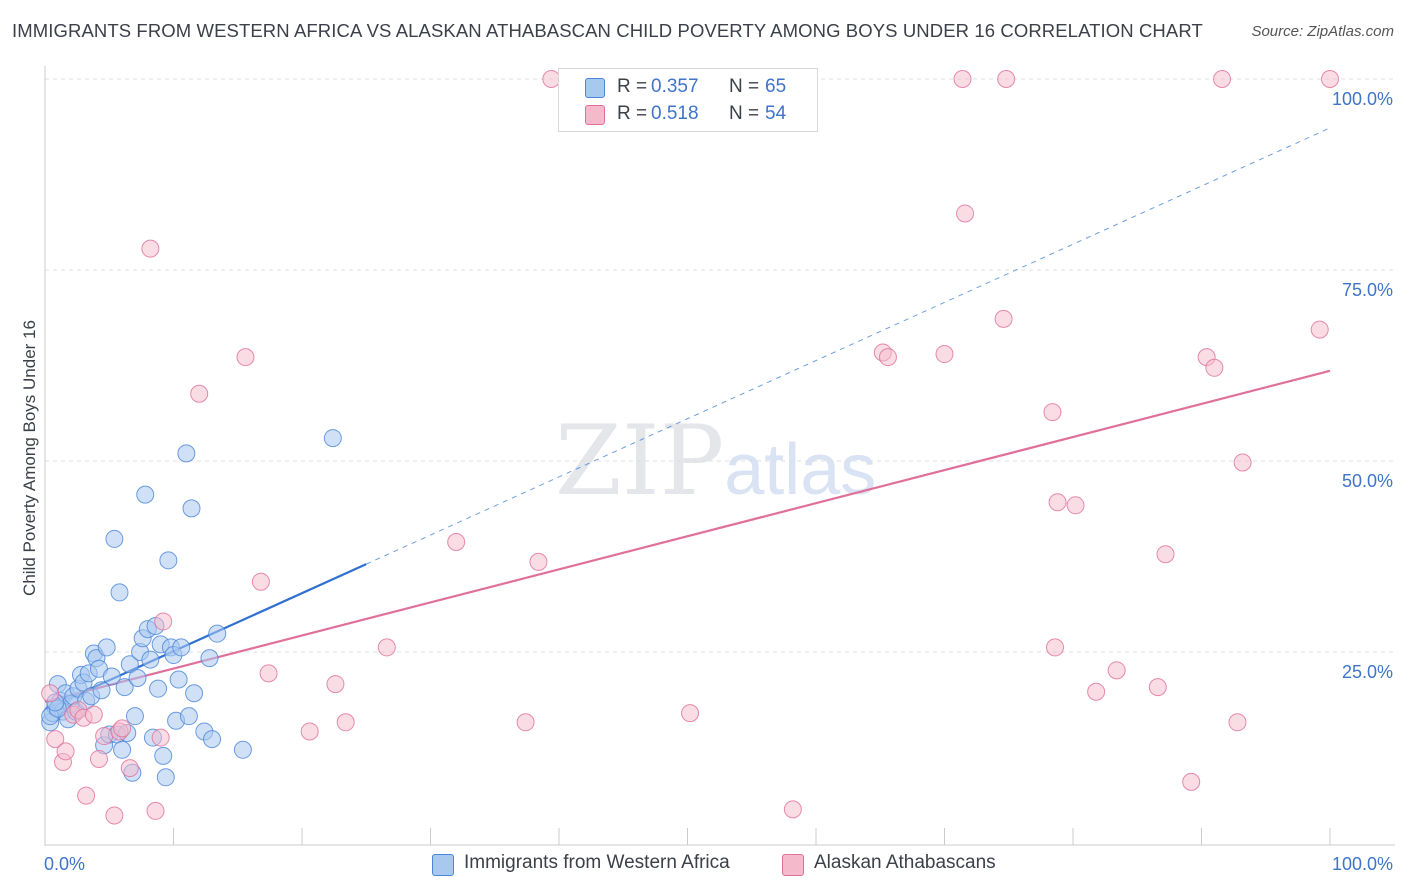  What do you see at coordinates (800, 470) in the screenshot?
I see `watermark-atlas: atlas` at bounding box center [800, 470].